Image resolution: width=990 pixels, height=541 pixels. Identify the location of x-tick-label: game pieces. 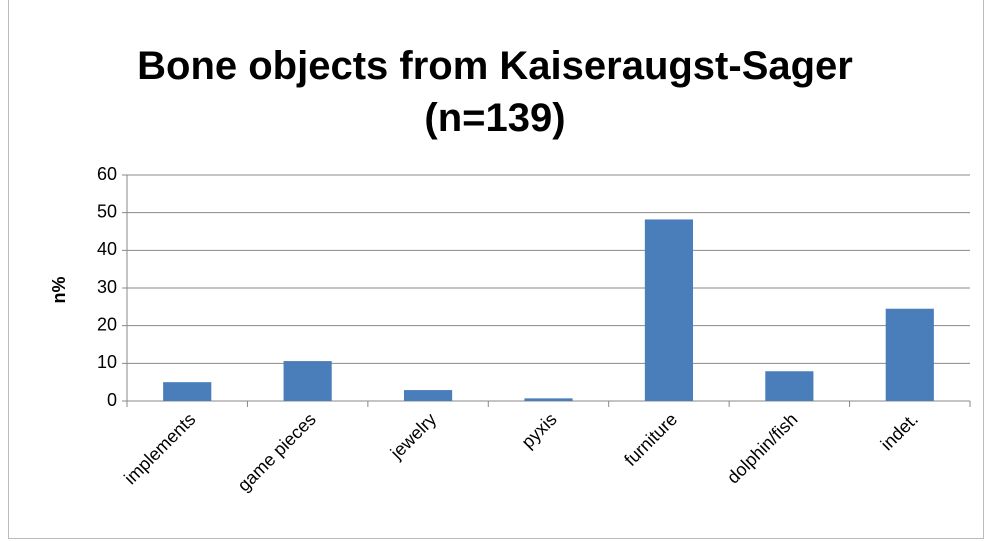
(277, 452).